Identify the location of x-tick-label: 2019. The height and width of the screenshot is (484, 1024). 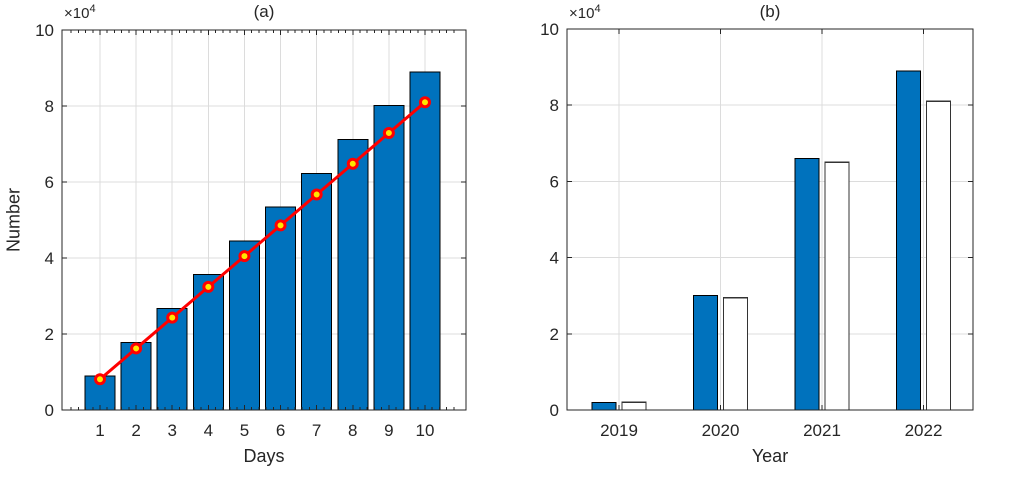
(619, 430).